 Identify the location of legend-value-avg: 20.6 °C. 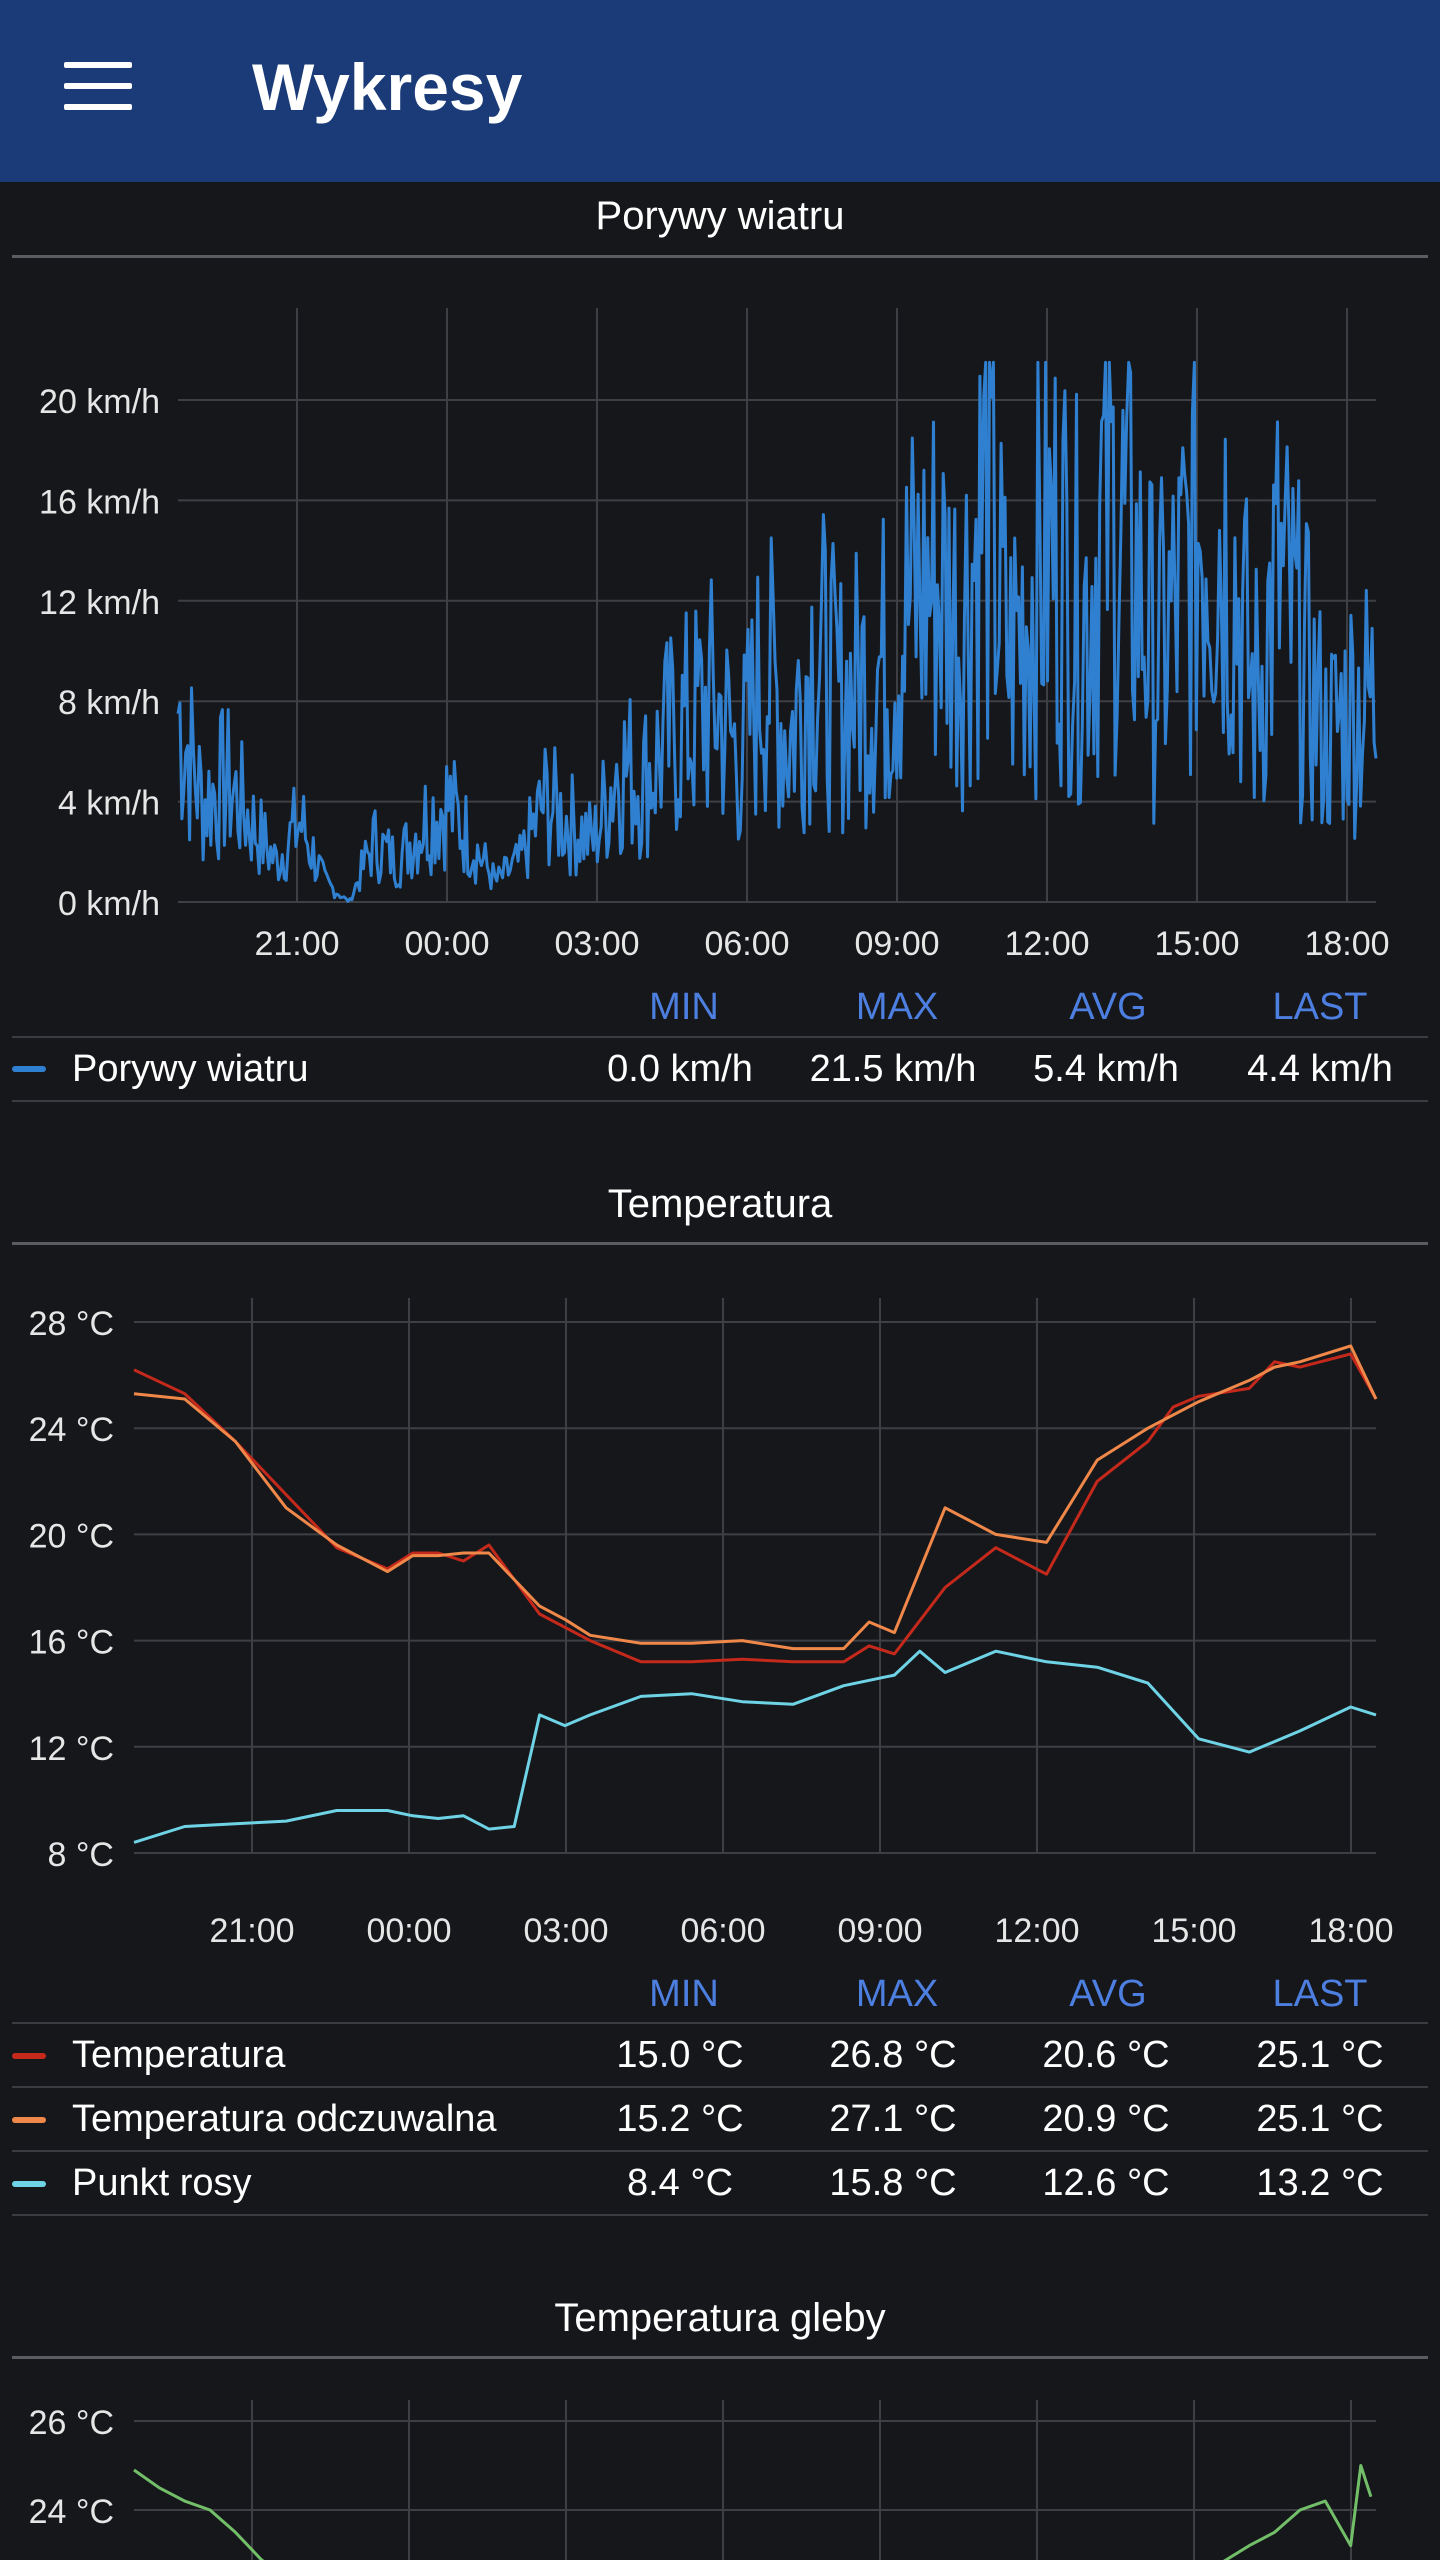
(1106, 2055).